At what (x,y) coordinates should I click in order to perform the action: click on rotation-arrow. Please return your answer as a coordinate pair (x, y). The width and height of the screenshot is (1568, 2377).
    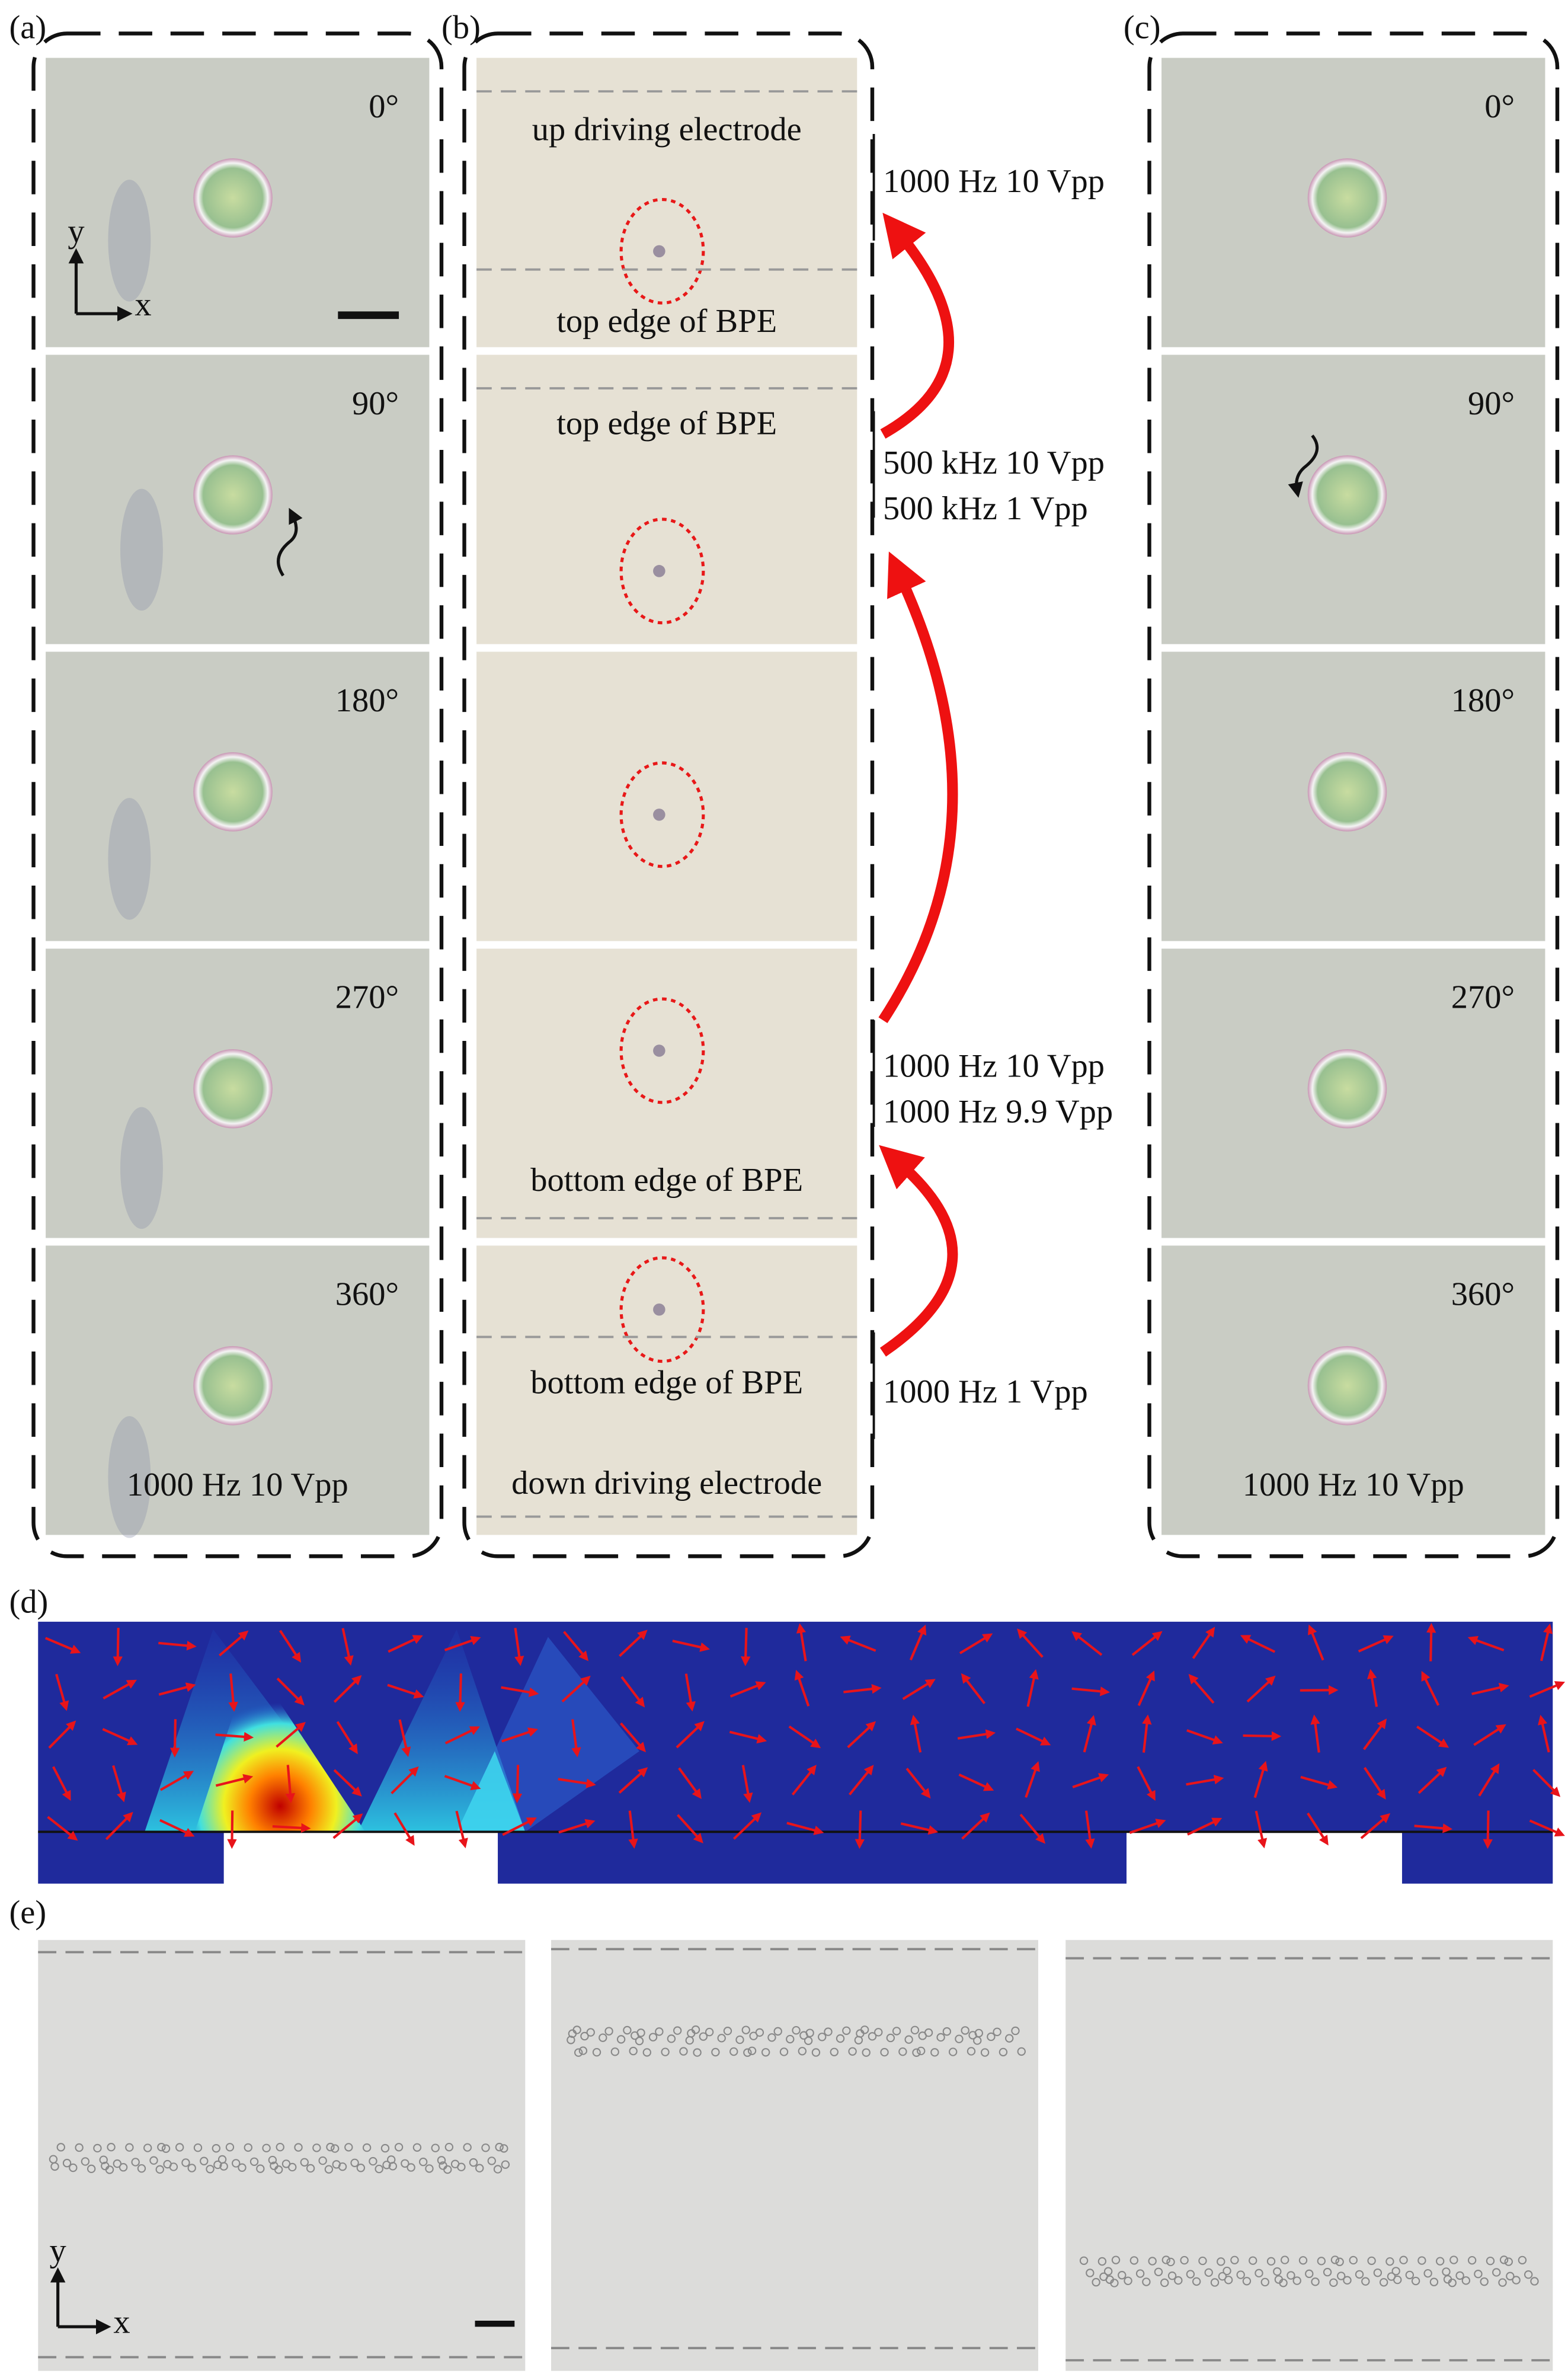
    Looking at the image, I should click on (1303, 466).